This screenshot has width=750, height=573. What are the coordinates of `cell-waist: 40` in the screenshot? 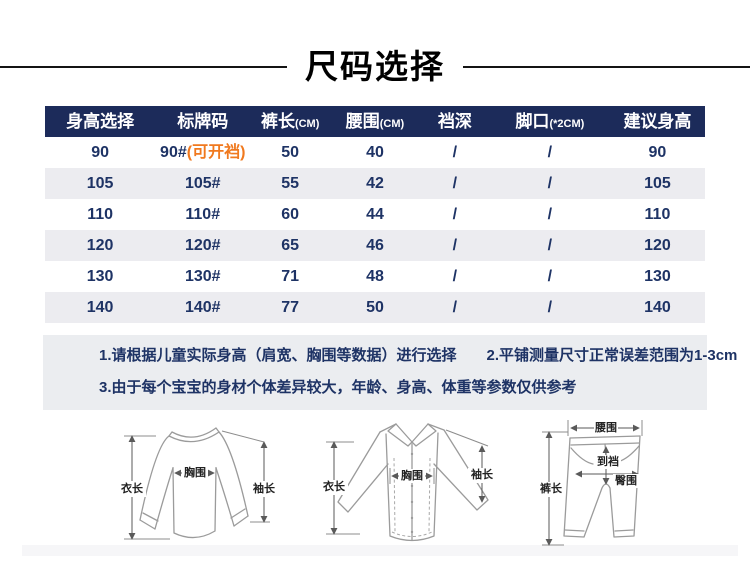 It's located at (375, 152).